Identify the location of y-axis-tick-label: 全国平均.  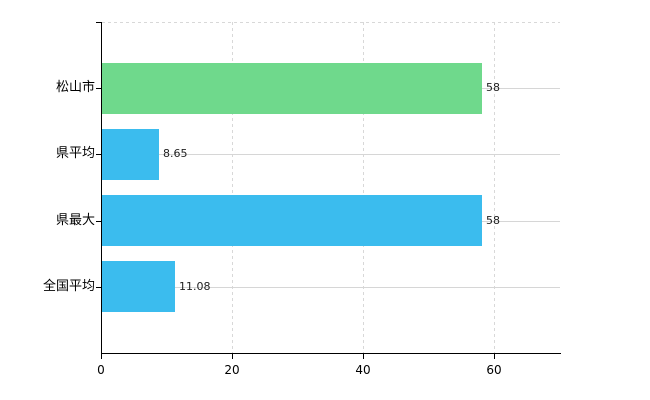
(68, 286).